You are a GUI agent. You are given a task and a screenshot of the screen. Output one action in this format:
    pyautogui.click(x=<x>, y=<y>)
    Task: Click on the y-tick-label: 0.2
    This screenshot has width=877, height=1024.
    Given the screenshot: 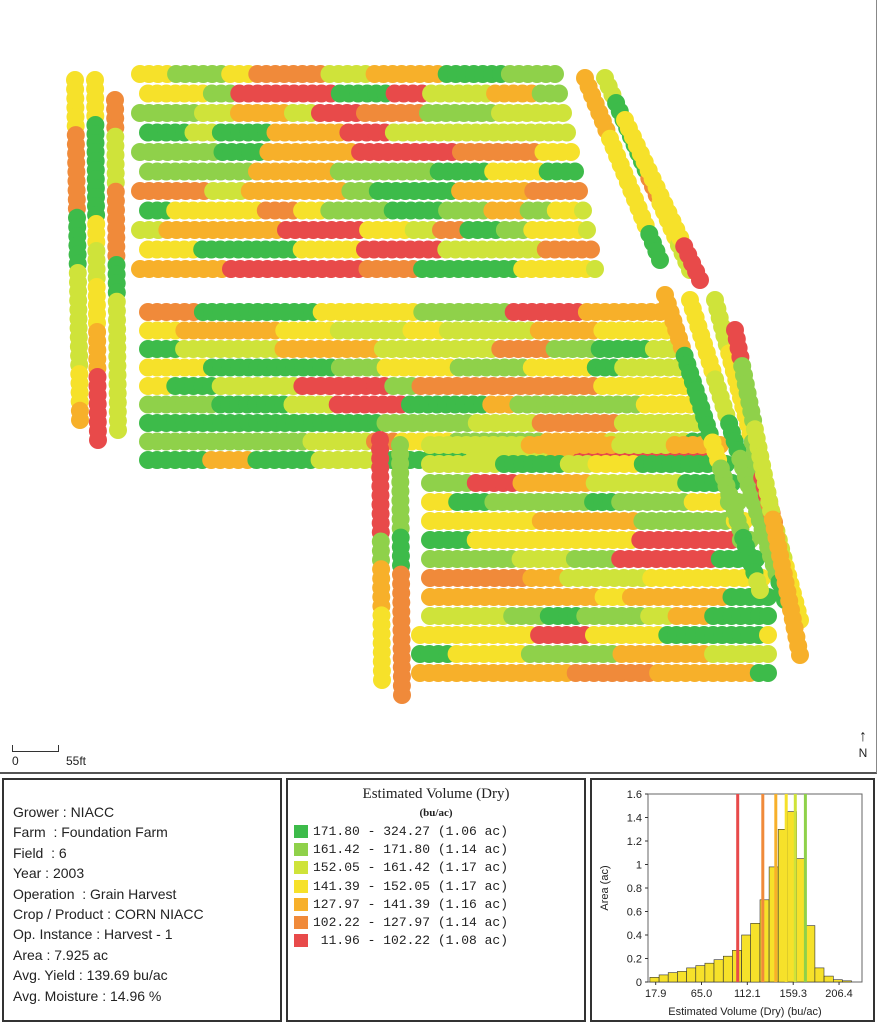 What is the action you would take?
    pyautogui.click(x=634, y=960)
    